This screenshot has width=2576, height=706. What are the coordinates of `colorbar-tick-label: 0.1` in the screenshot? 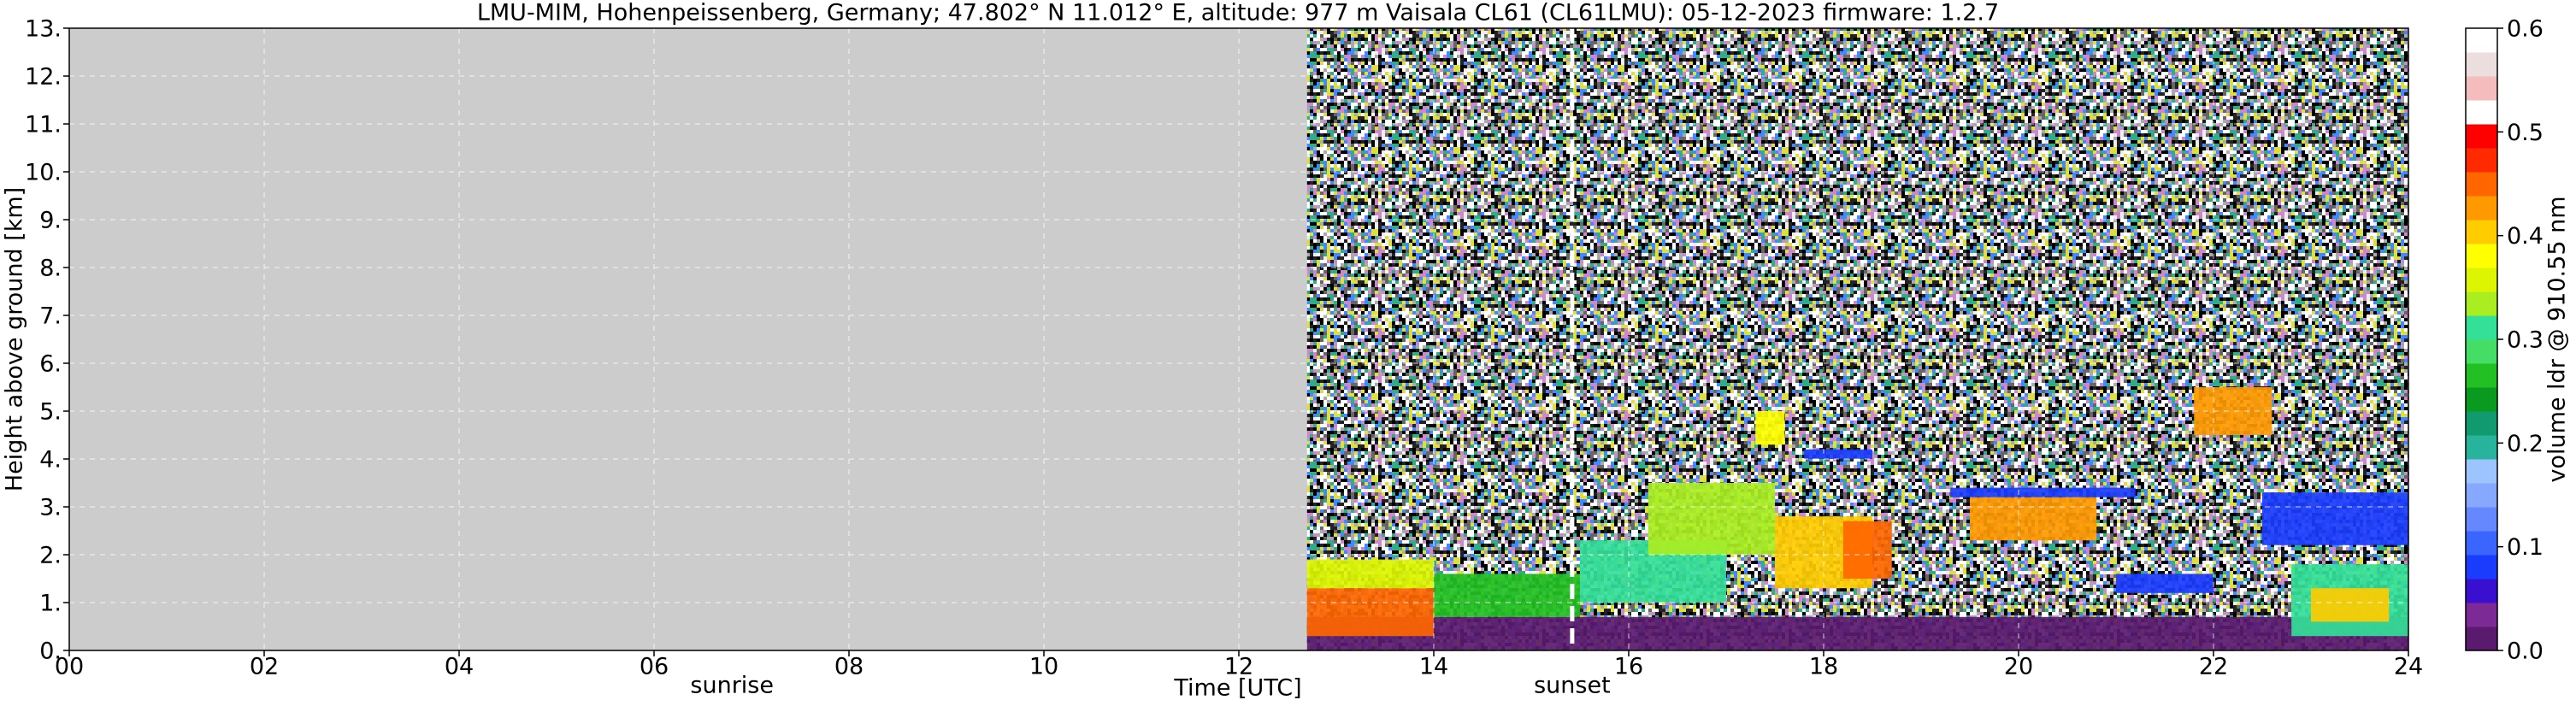 It's located at (2525, 547).